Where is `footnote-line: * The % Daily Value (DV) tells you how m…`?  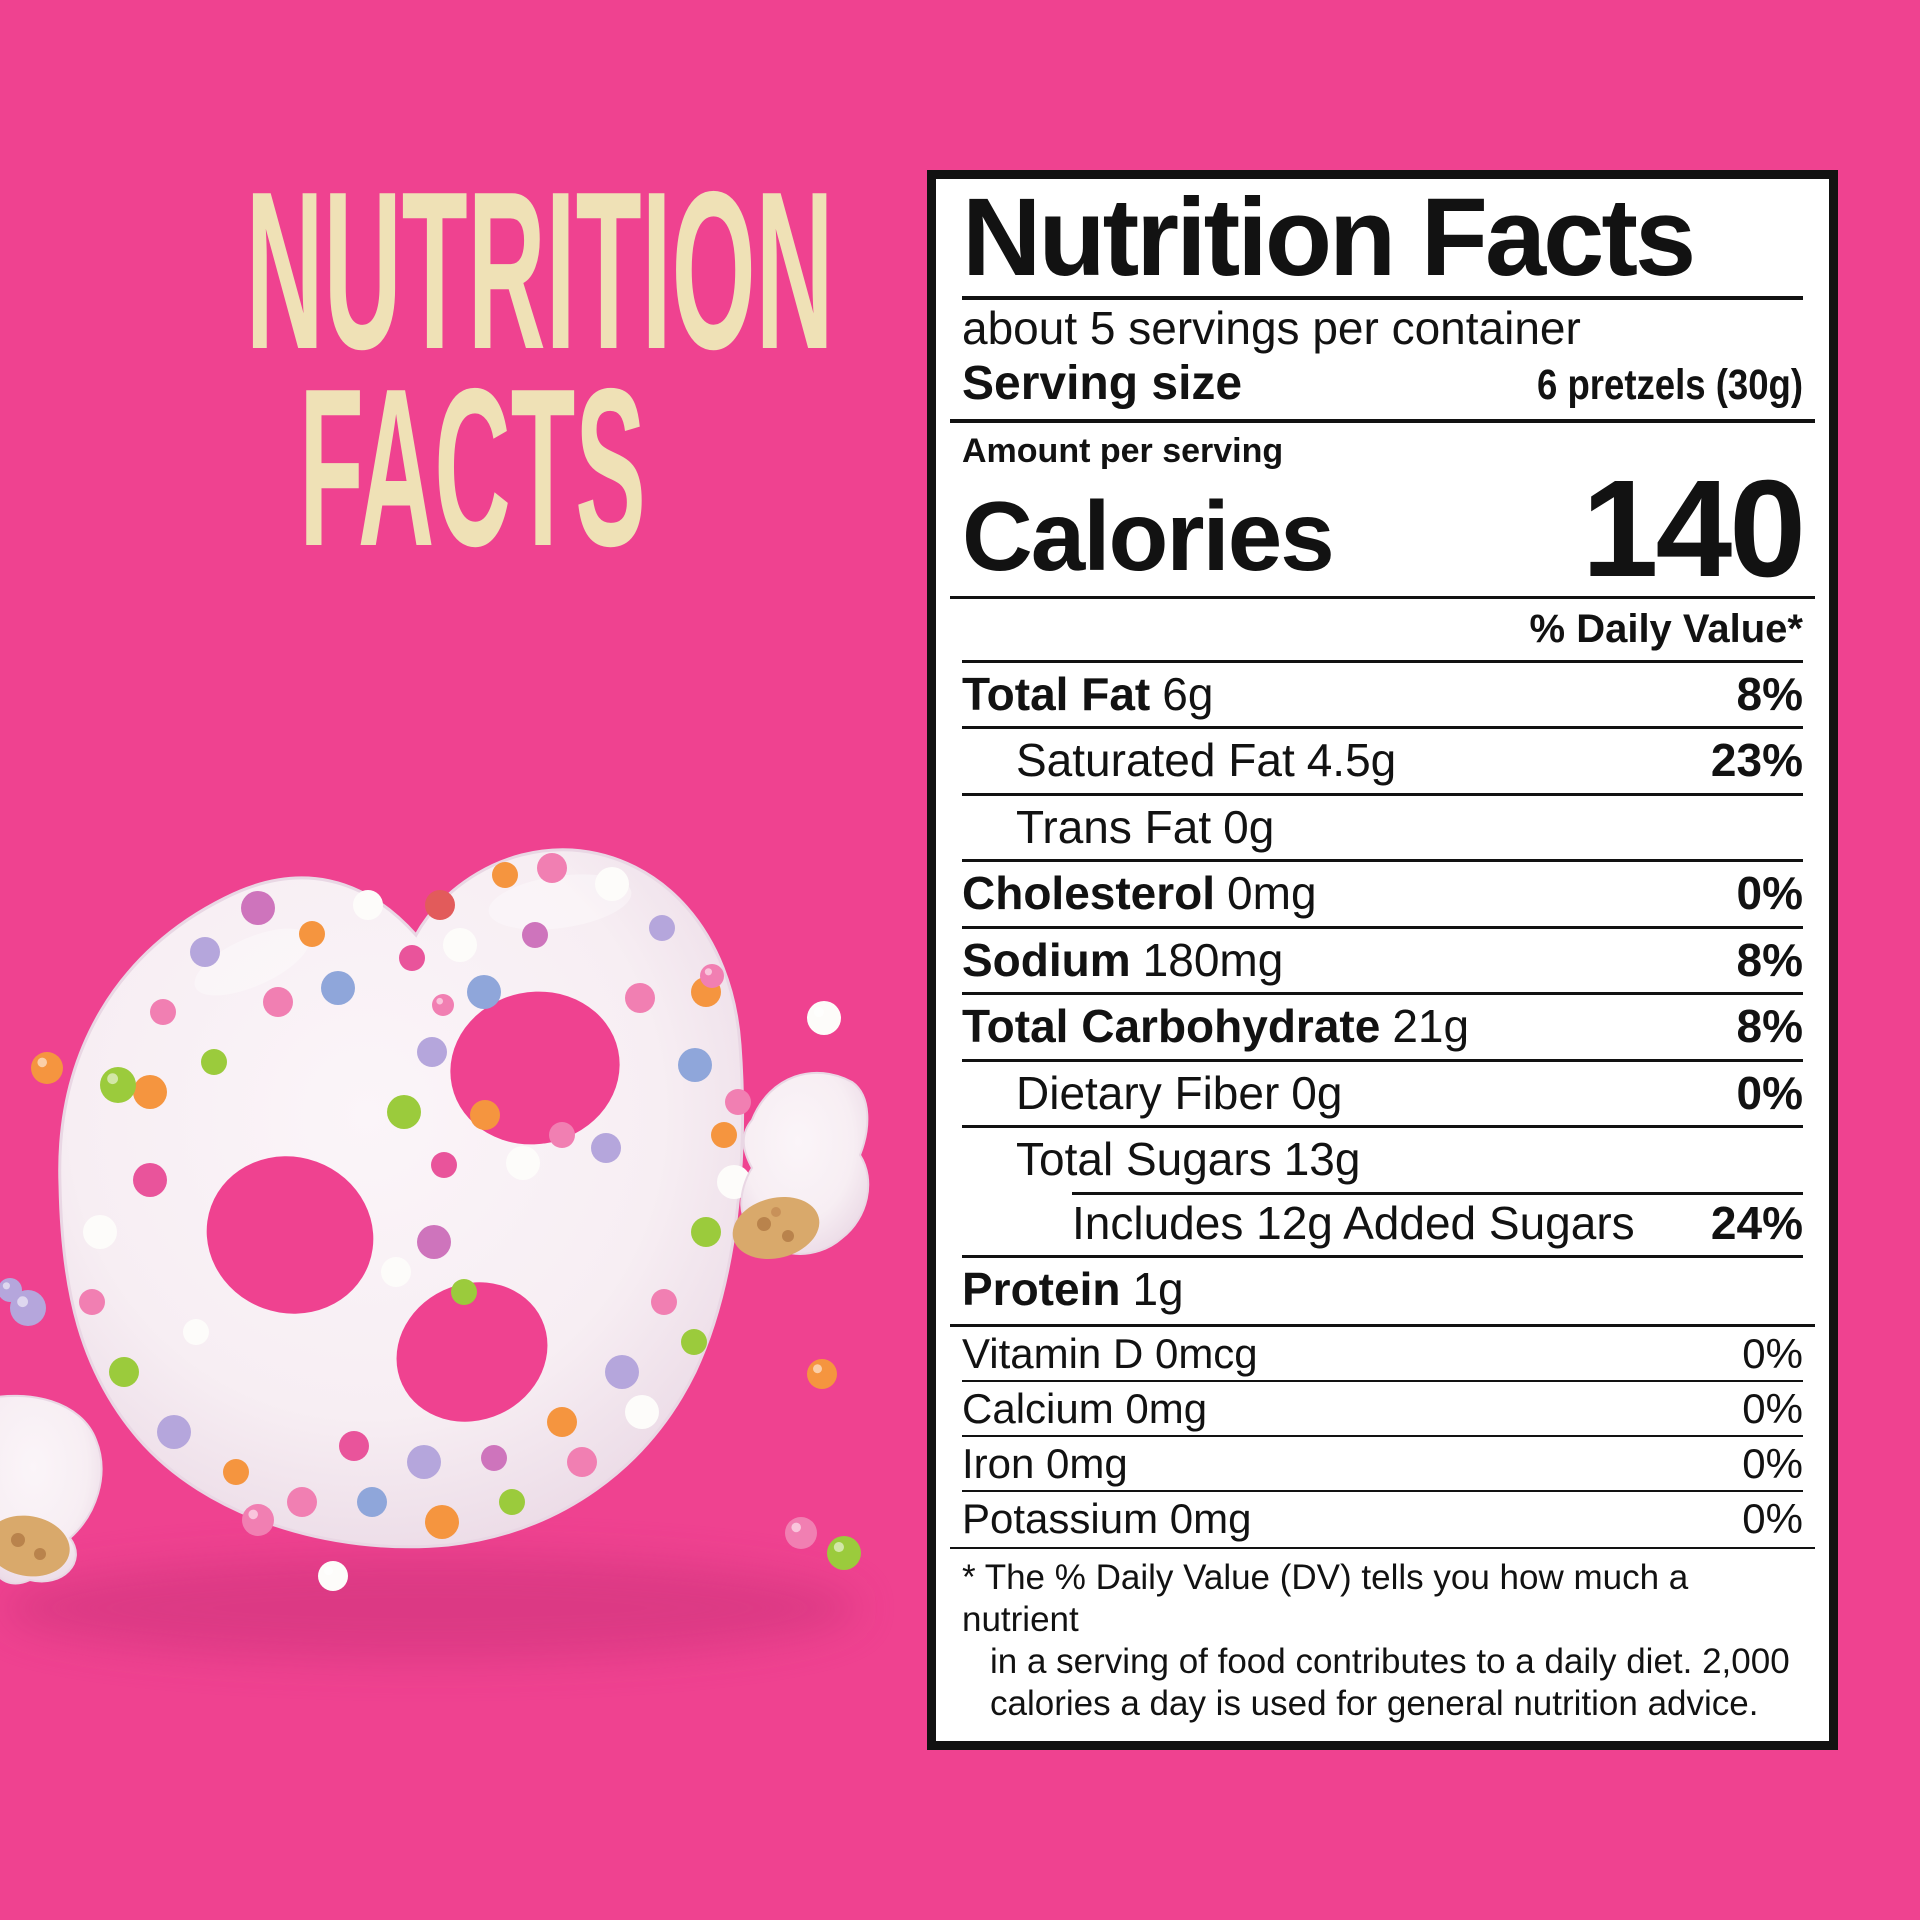 footnote-line: * The % Daily Value (DV) tells you how m… is located at coordinates (1325, 1598).